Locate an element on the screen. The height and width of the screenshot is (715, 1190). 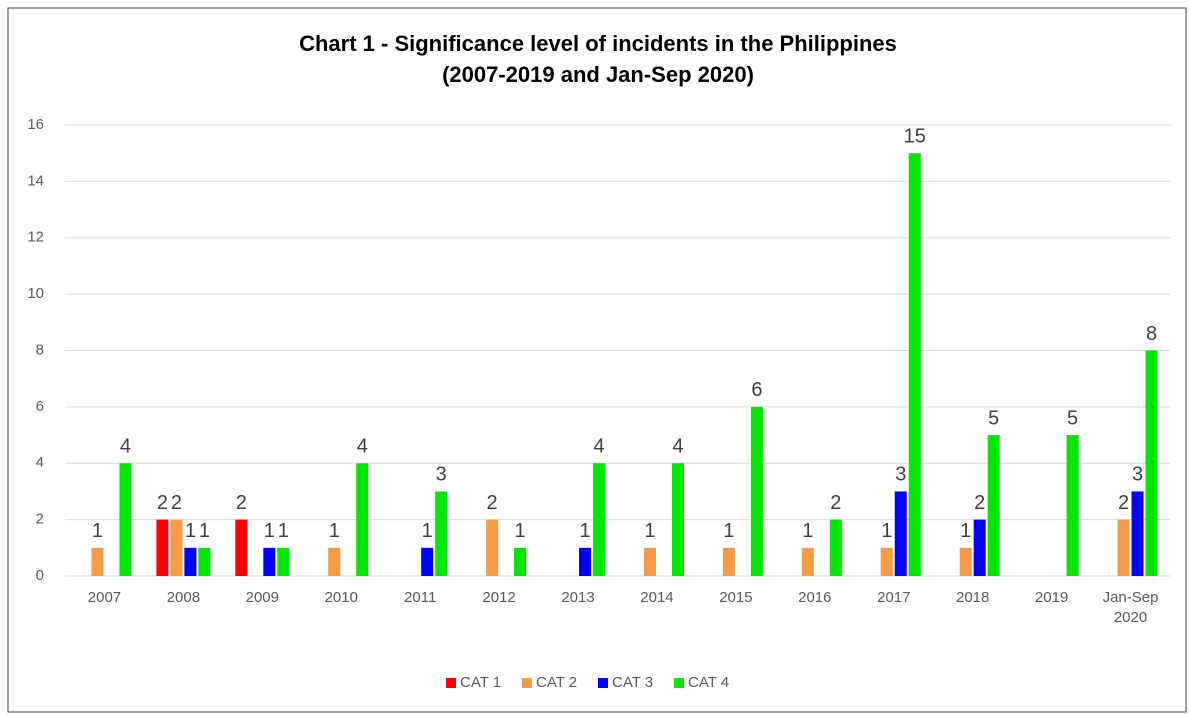
legend-label: CAT 3 is located at coordinates (632, 682).